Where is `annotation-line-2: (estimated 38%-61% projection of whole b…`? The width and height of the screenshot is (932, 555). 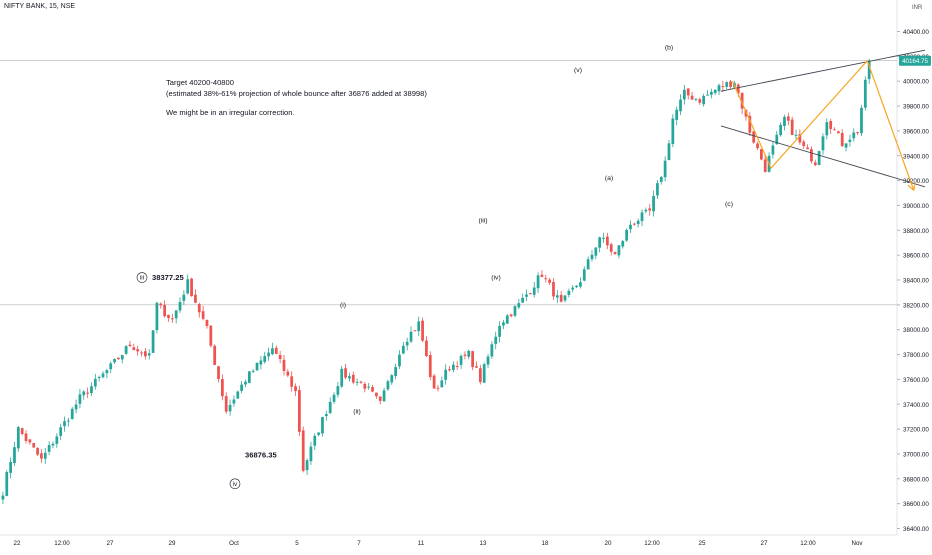
annotation-line-2: (estimated 38%-61% projection of whole b… is located at coordinates (296, 93).